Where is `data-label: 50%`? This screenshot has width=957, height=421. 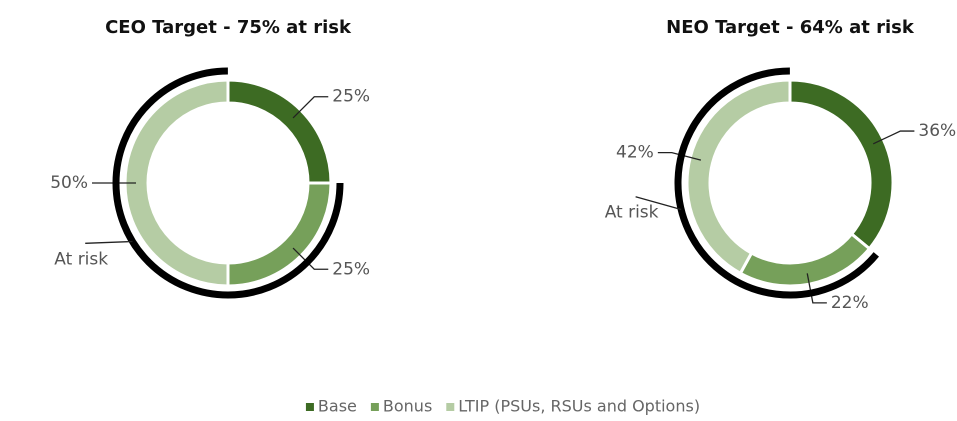
data-label: 50% is located at coordinates (69, 183).